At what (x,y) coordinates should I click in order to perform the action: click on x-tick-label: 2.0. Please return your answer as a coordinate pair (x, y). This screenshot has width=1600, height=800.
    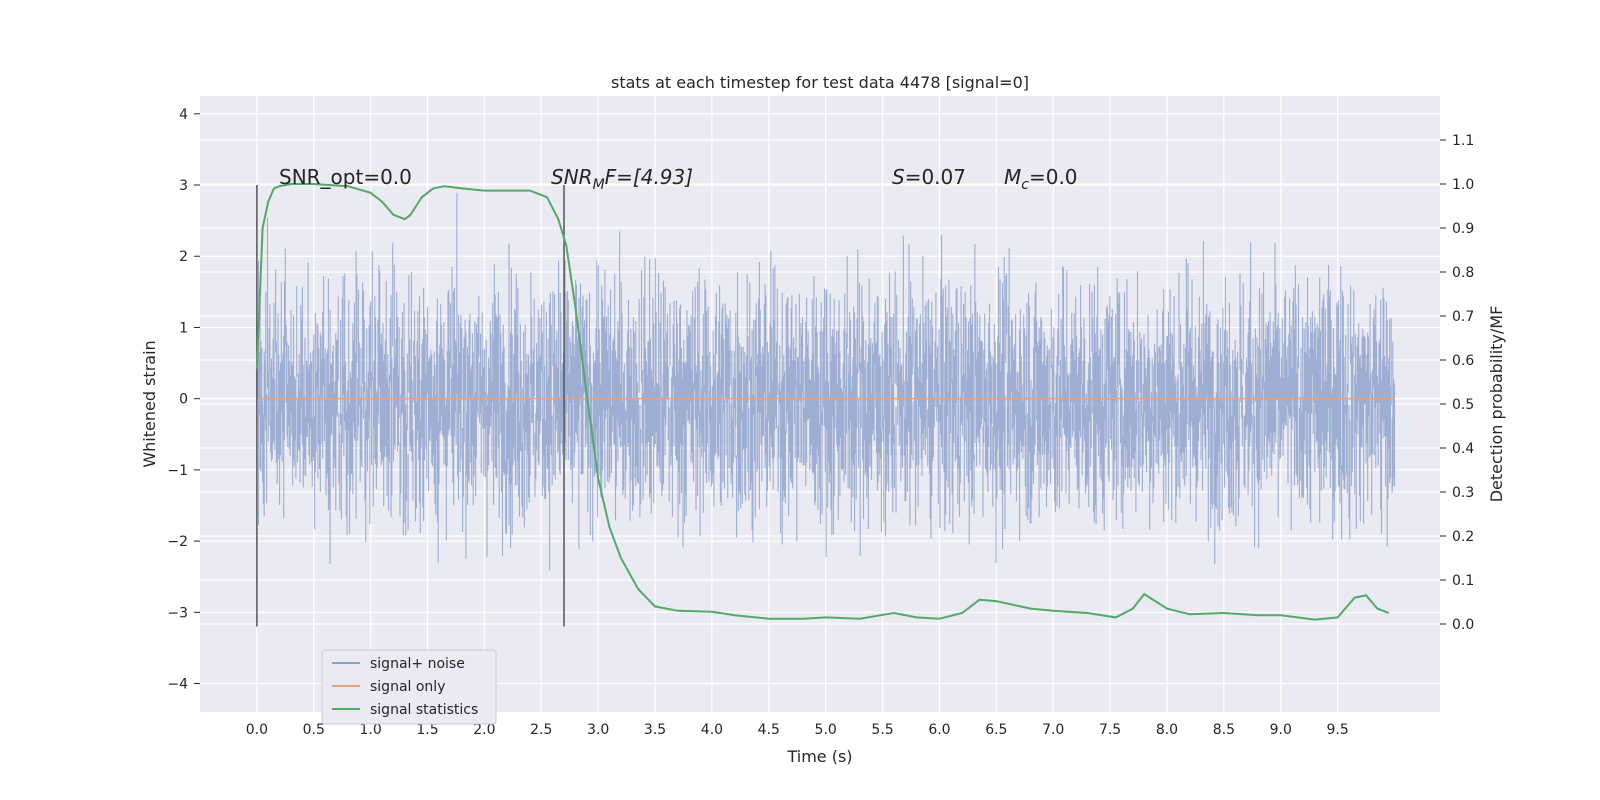
    Looking at the image, I should click on (484, 730).